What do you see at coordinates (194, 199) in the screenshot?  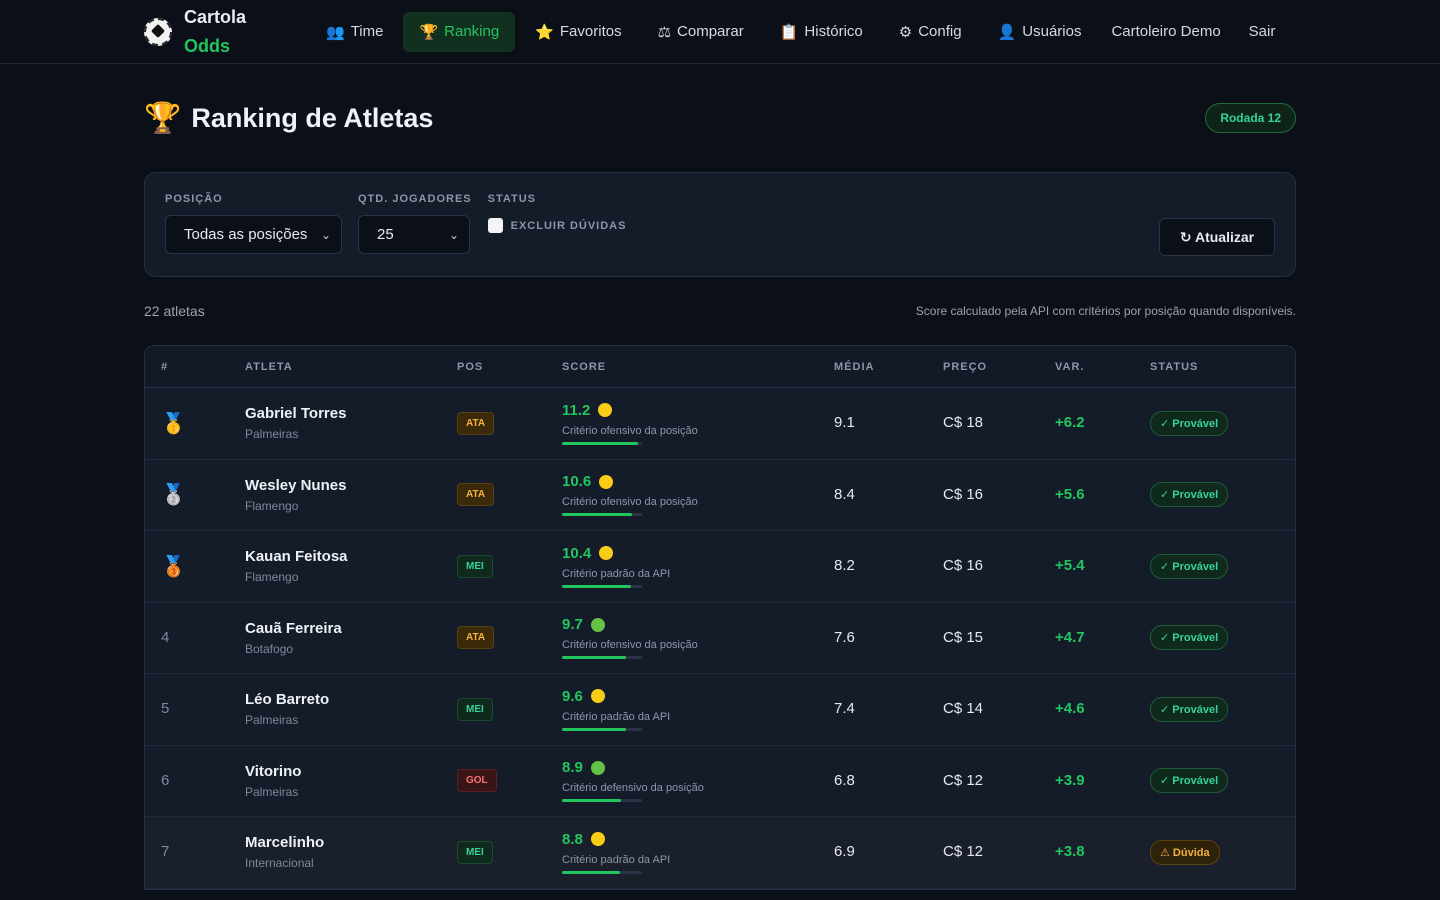 I see `position-filter-label: POSIÇÃO` at bounding box center [194, 199].